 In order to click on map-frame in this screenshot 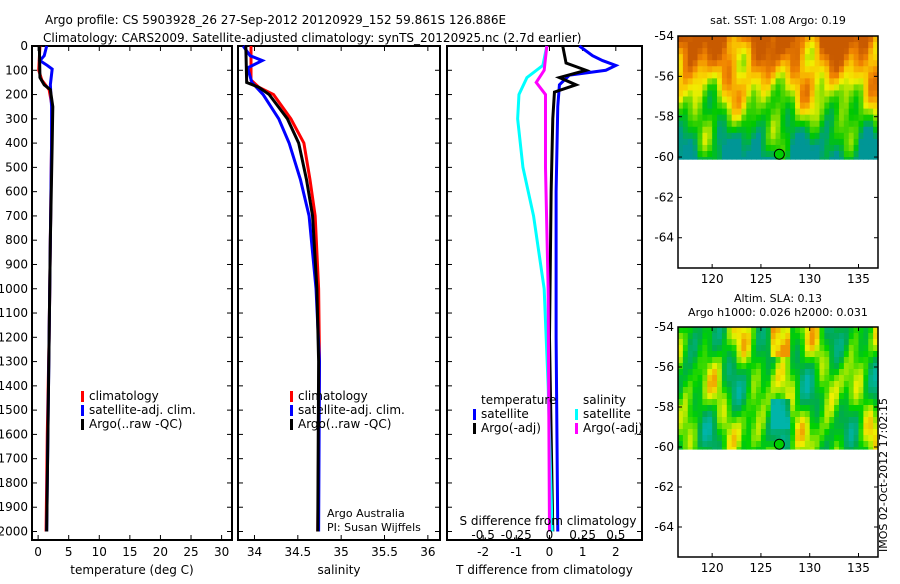, I will do `click(778, 442)`.